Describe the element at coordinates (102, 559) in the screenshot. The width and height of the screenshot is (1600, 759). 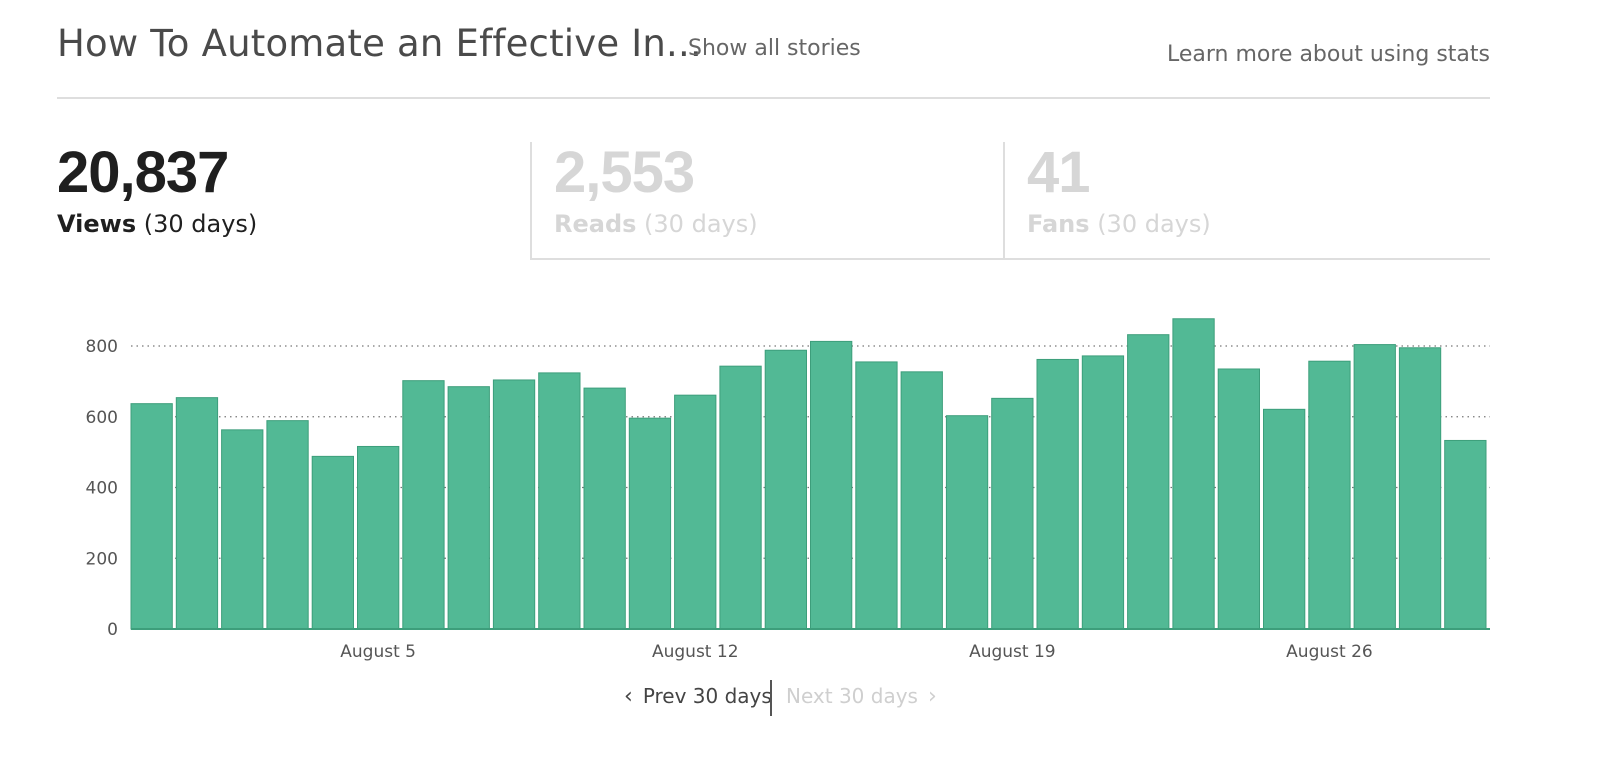
I see `y-tick-label-200: 200` at that location.